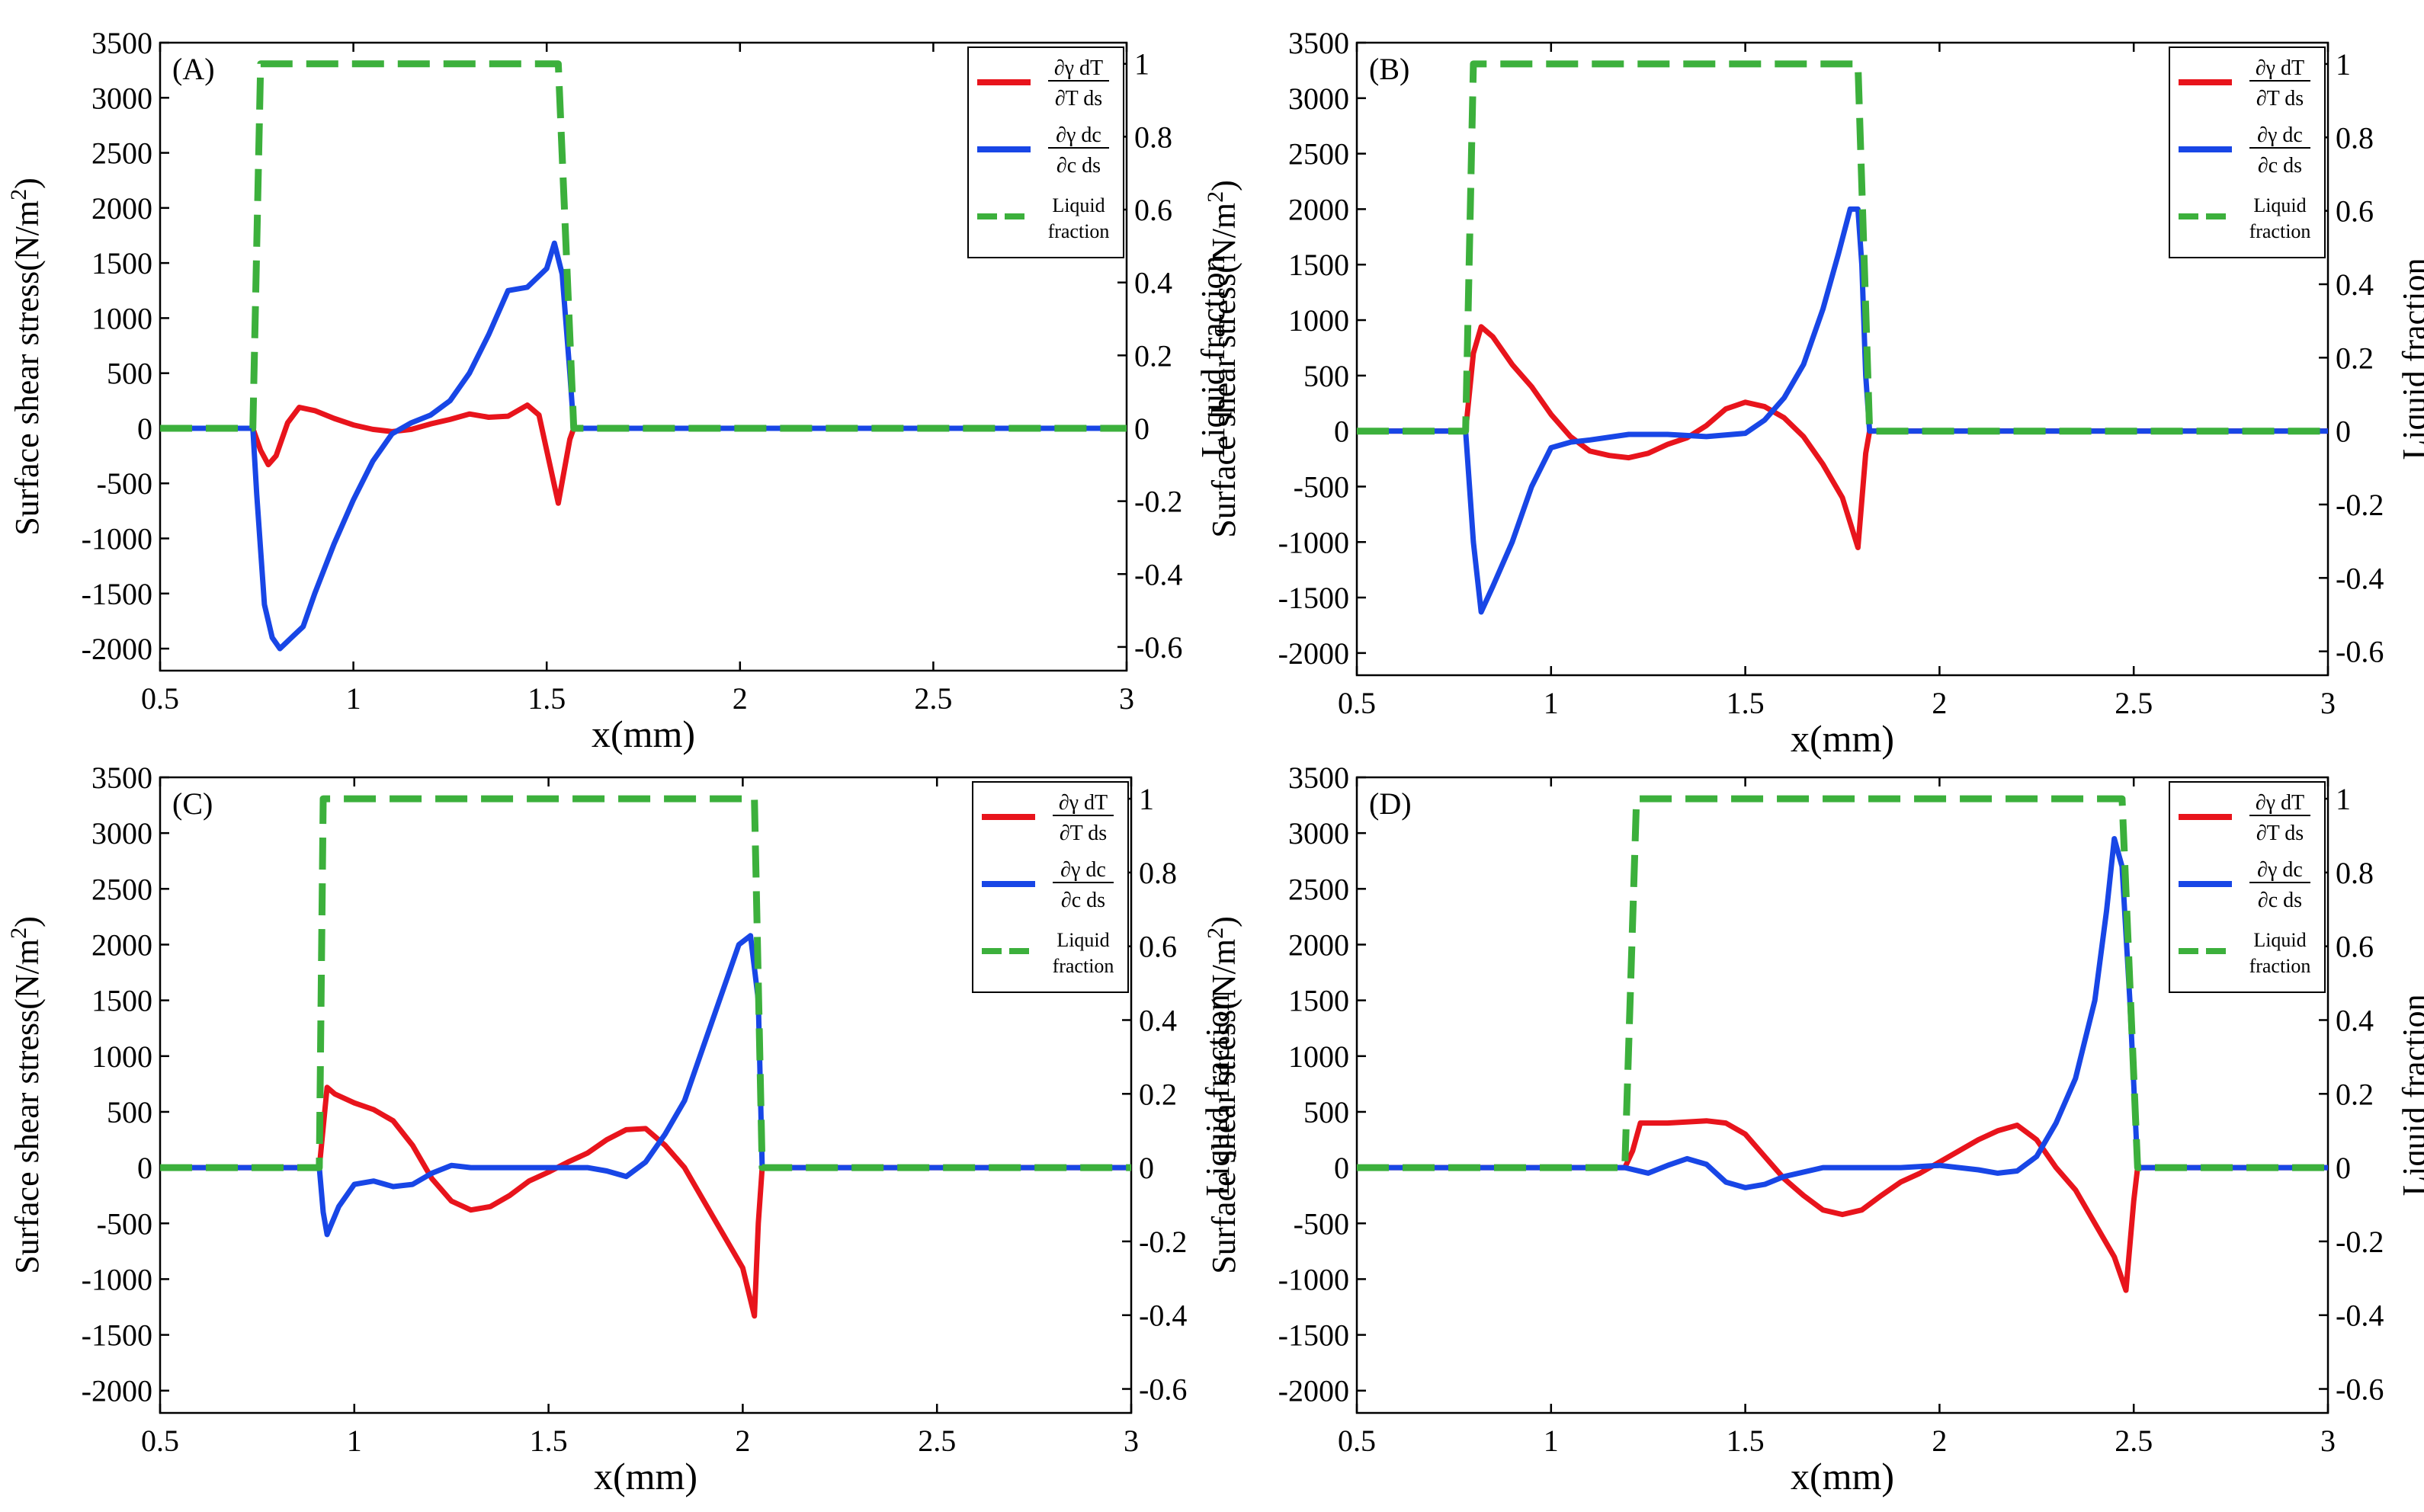 The height and width of the screenshot is (1512, 2424). What do you see at coordinates (2134, 703) in the screenshot?
I see `x-tick-label: 2.5` at bounding box center [2134, 703].